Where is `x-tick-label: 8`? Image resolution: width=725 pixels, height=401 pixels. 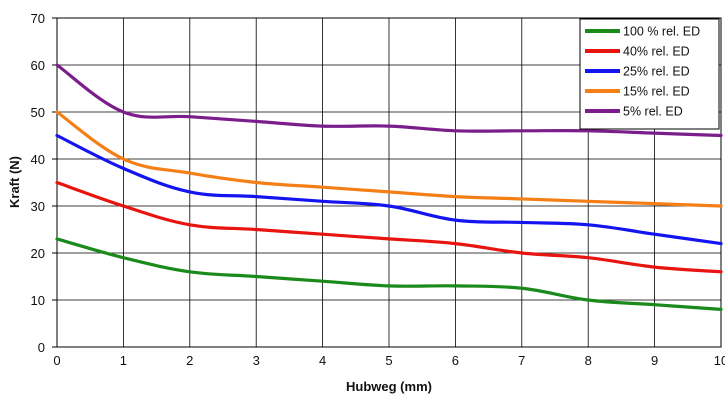
x-tick-label: 8 is located at coordinates (588, 360).